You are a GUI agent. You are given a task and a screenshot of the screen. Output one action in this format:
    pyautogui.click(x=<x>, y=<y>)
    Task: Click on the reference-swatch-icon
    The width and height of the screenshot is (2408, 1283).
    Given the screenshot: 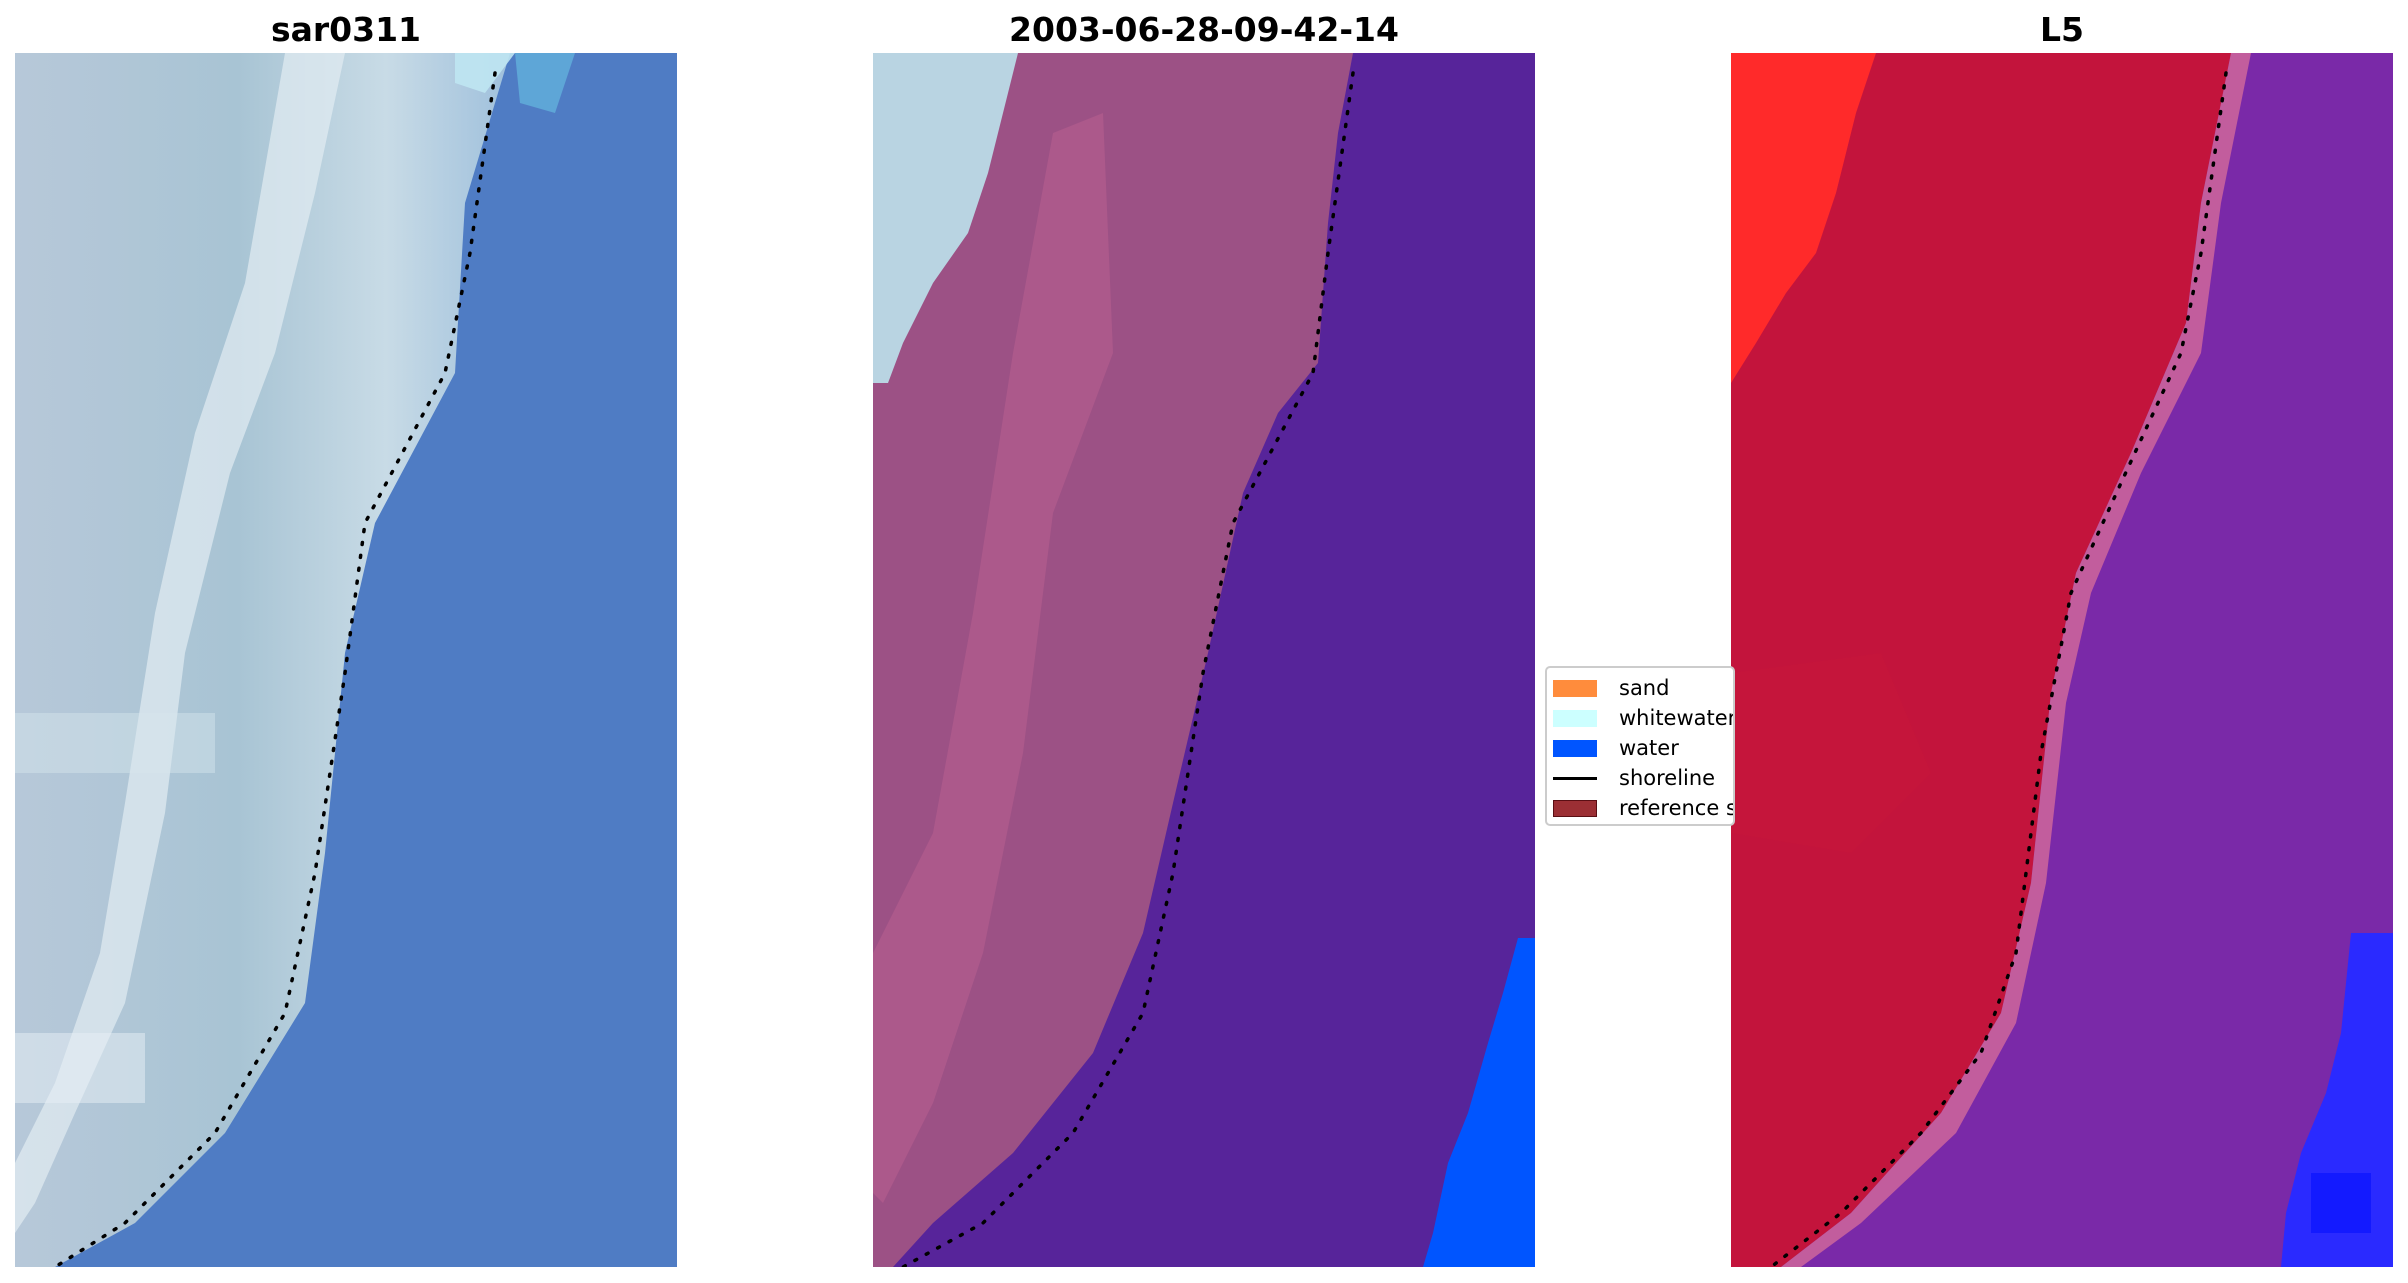 What is the action you would take?
    pyautogui.click(x=1575, y=808)
    